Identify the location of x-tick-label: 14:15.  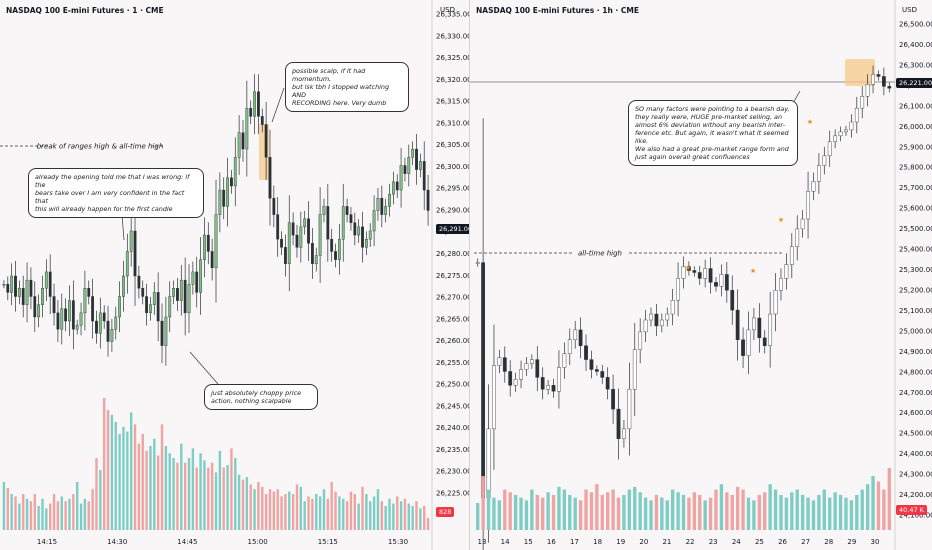
(47, 542).